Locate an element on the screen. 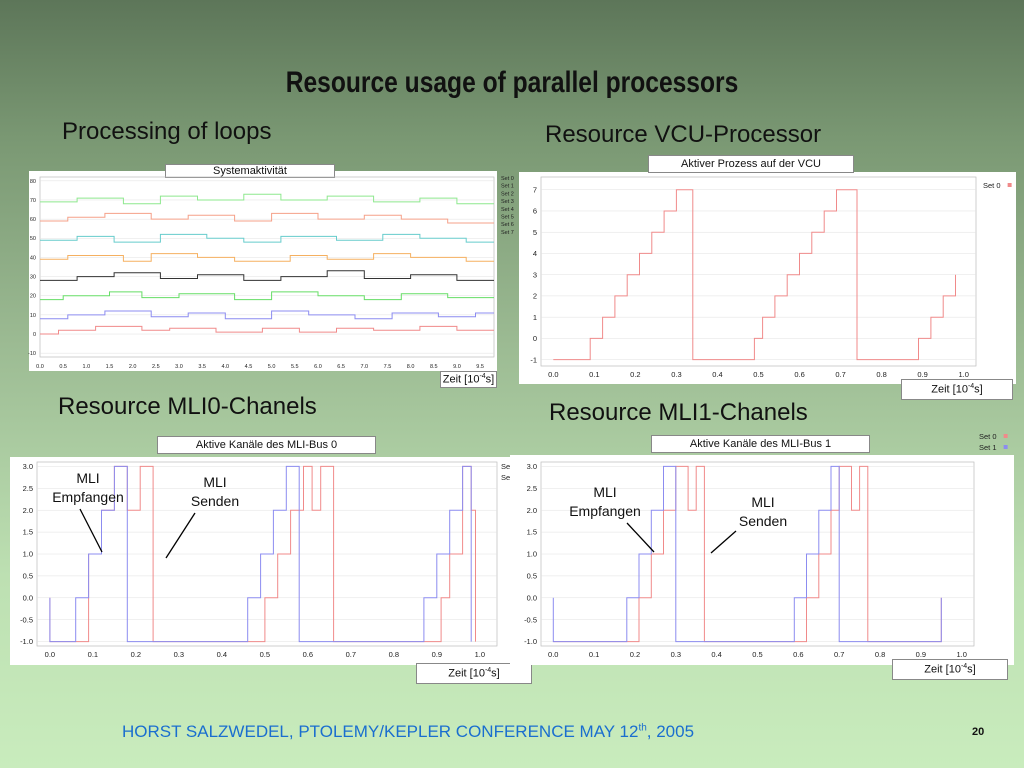 The image size is (1024, 768). mli0-xtick-label: 0.5 is located at coordinates (265, 654).